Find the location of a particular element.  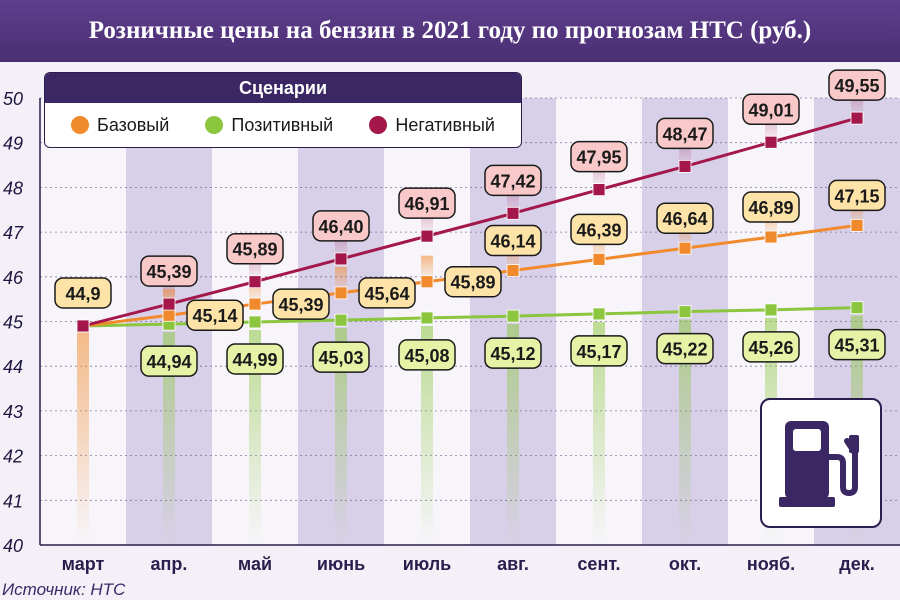

data-label-base: 46,64 is located at coordinates (684, 219).